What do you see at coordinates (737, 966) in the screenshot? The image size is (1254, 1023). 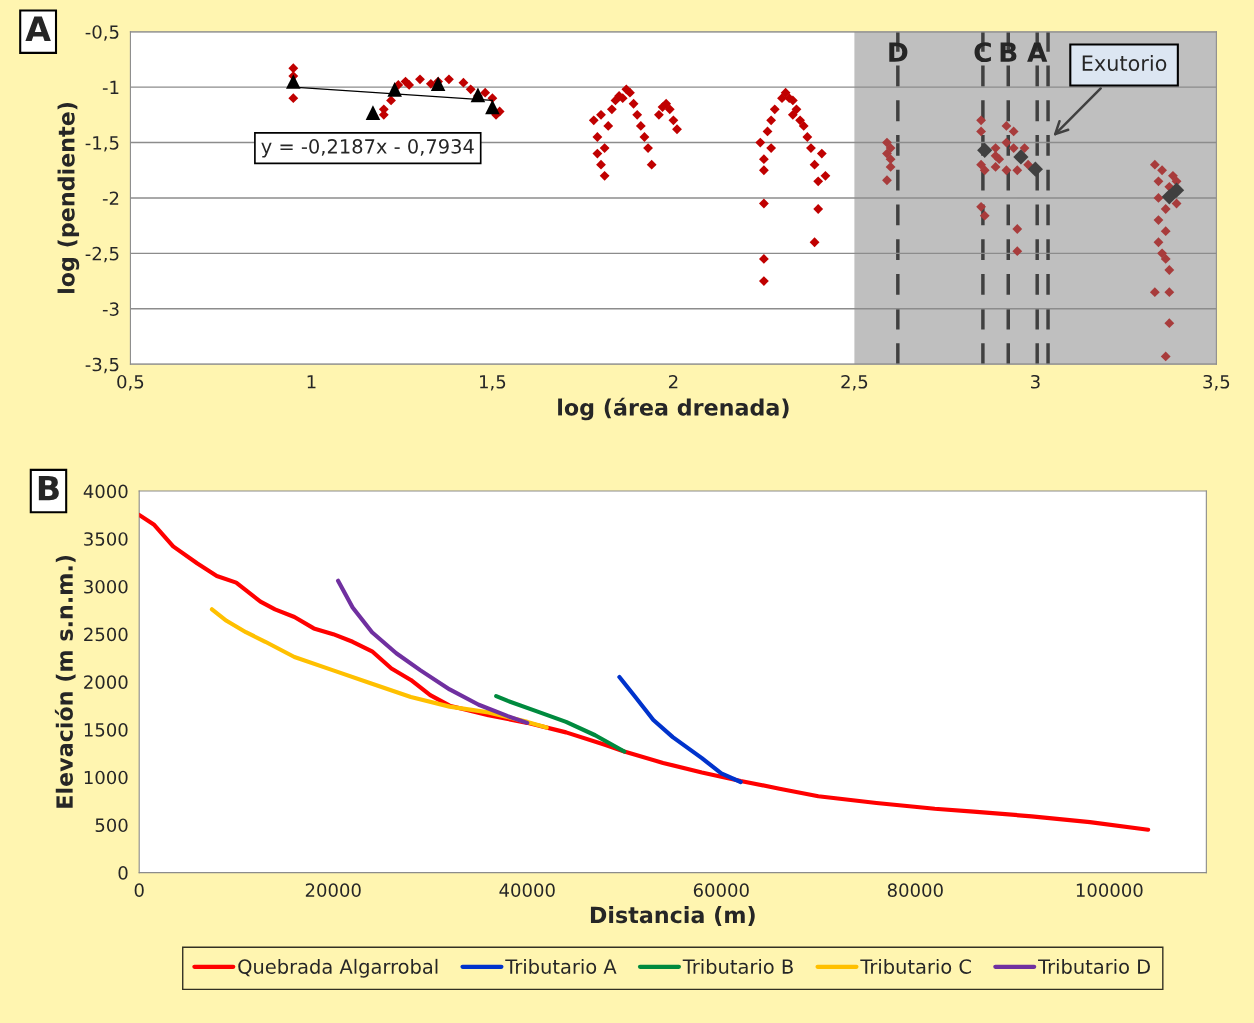 I see `legend-label: Tributario B` at bounding box center [737, 966].